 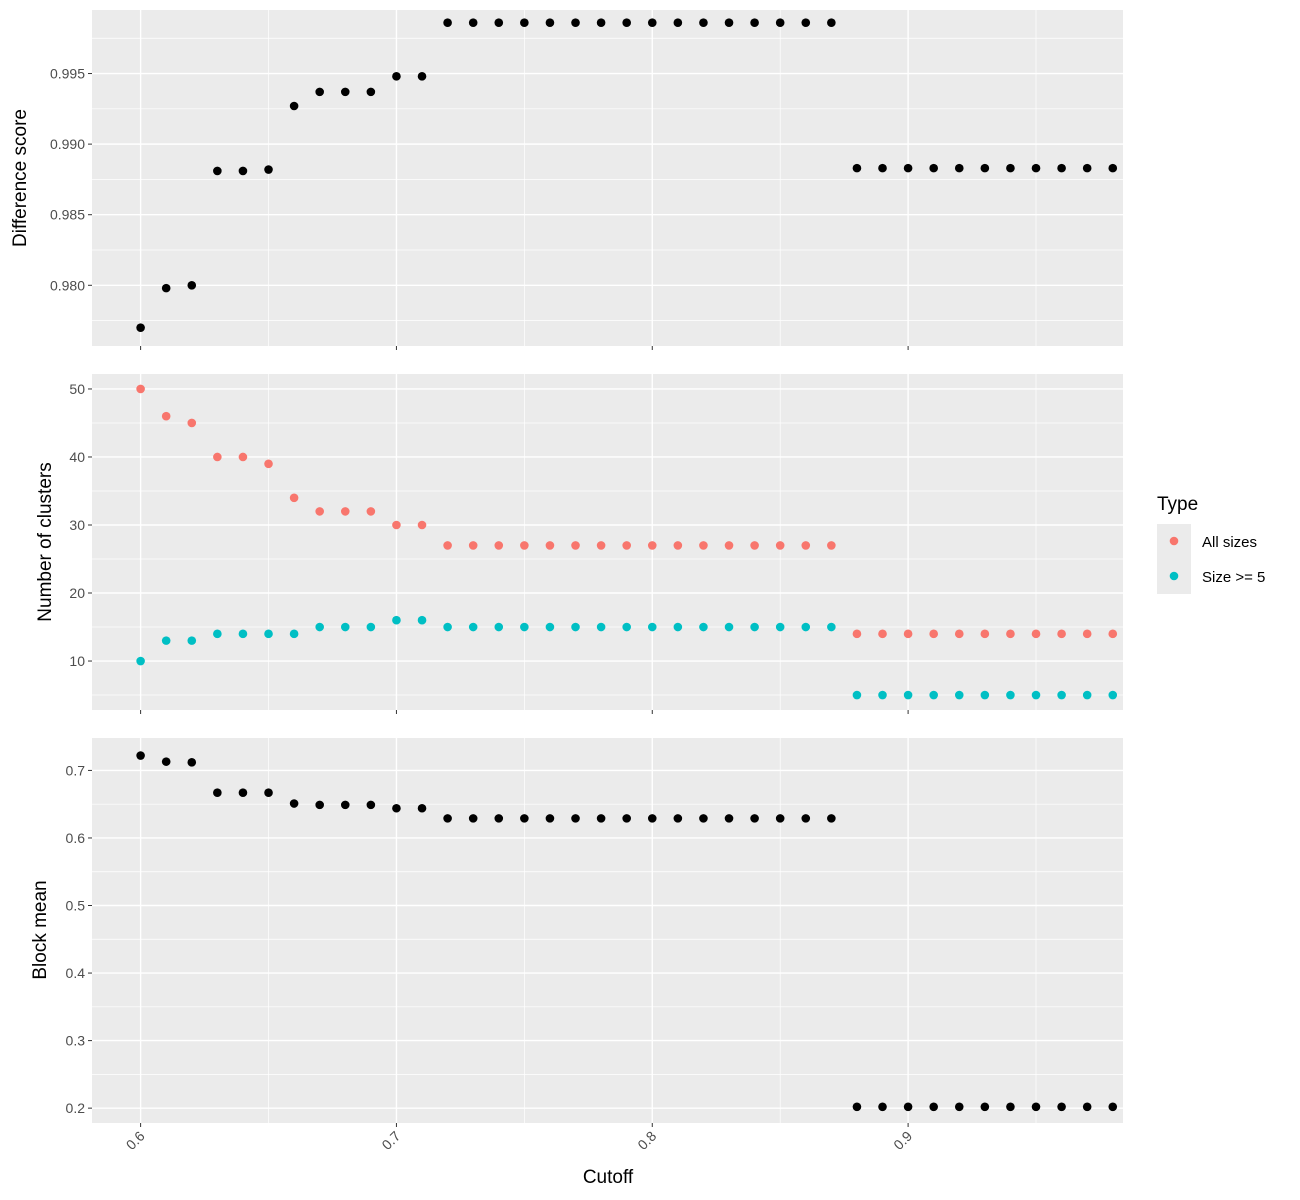 What do you see at coordinates (76, 906) in the screenshot?
I see `y-tick-label: 0.5` at bounding box center [76, 906].